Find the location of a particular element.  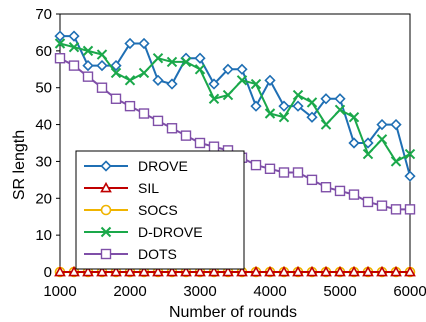

y-tick-label: 60 is located at coordinates (43, 51).